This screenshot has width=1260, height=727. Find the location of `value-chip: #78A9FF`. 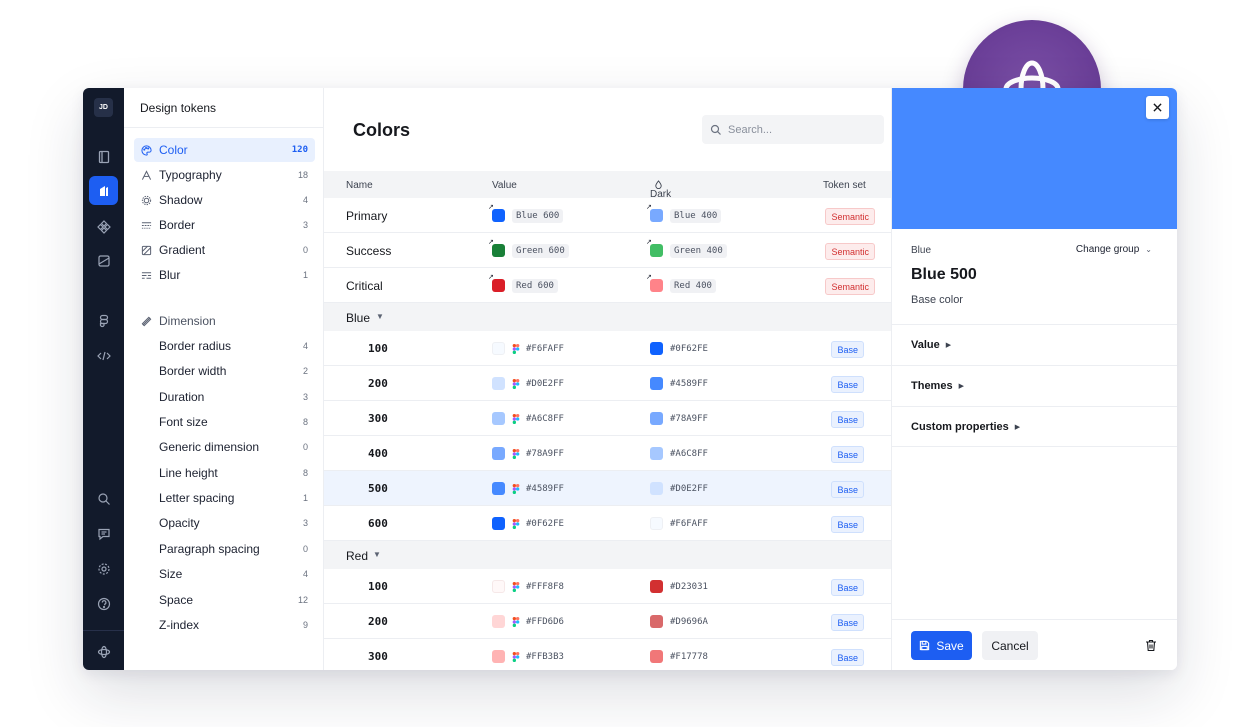

value-chip: #78A9FF is located at coordinates (528, 453).